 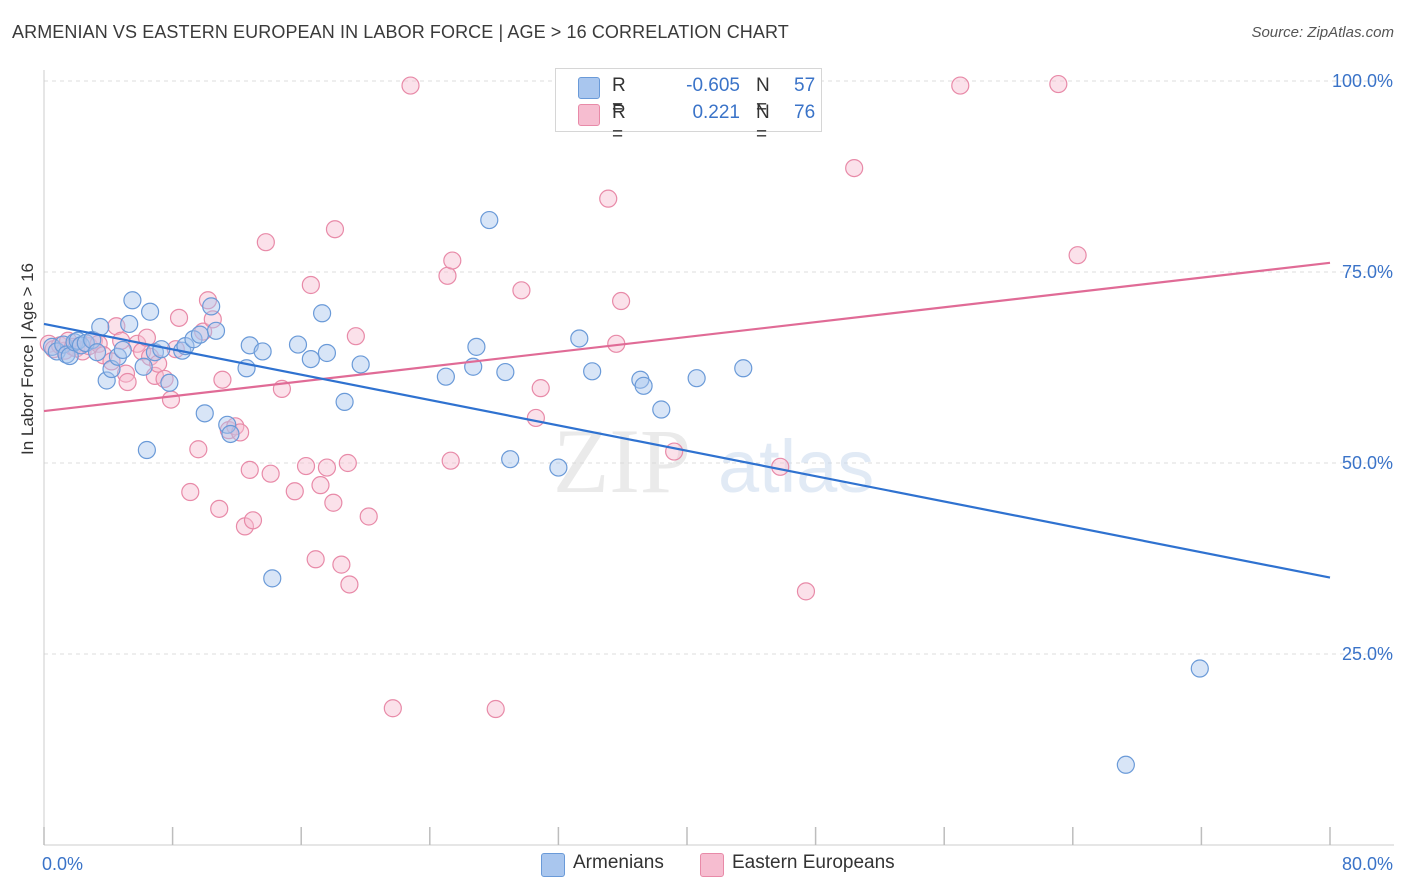 I want to click on watermark: ZIP atlas, so click(x=713, y=461).